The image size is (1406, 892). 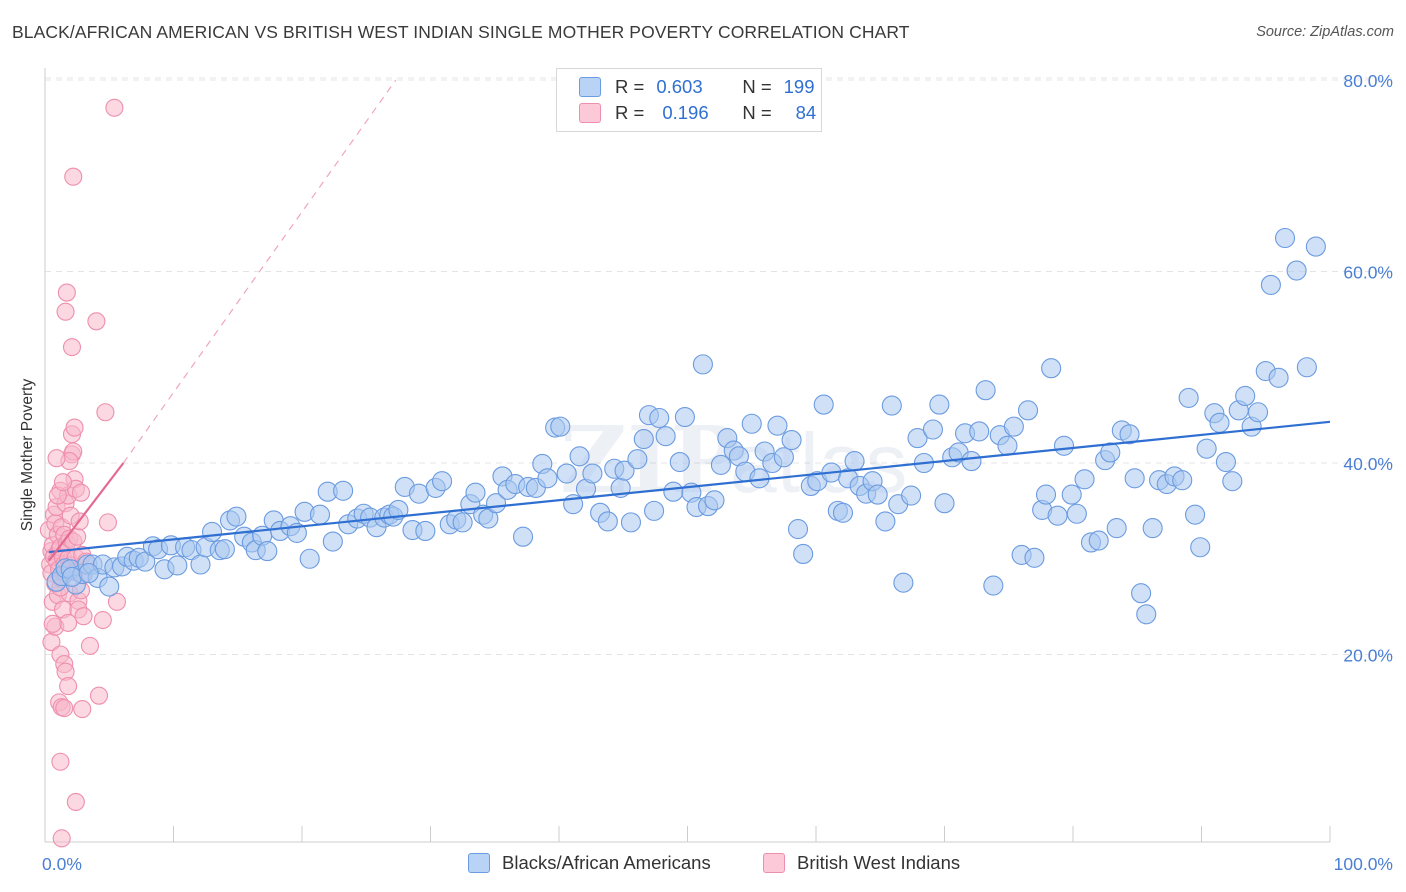 What do you see at coordinates (689, 487) in the screenshot?
I see `trend-line-blacks` at bounding box center [689, 487].